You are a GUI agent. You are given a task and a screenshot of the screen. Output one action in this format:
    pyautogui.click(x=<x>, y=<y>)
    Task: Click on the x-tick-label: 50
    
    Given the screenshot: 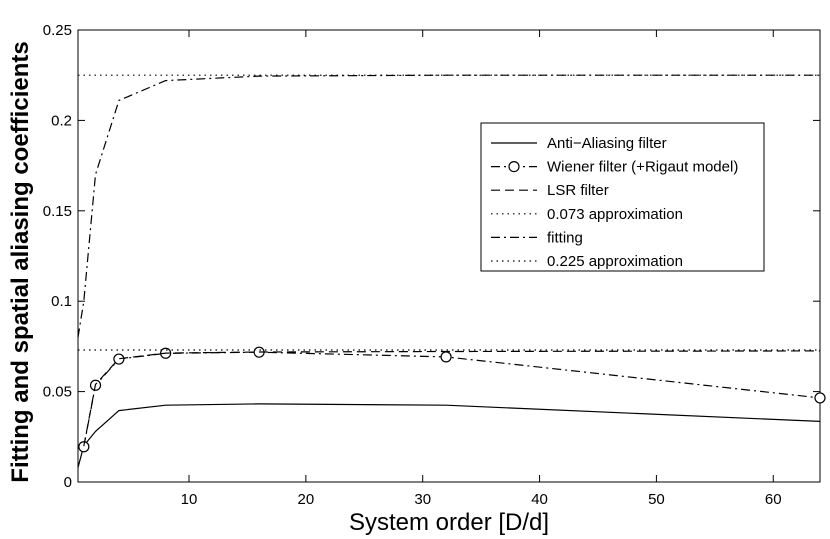 What is the action you would take?
    pyautogui.click(x=656, y=499)
    